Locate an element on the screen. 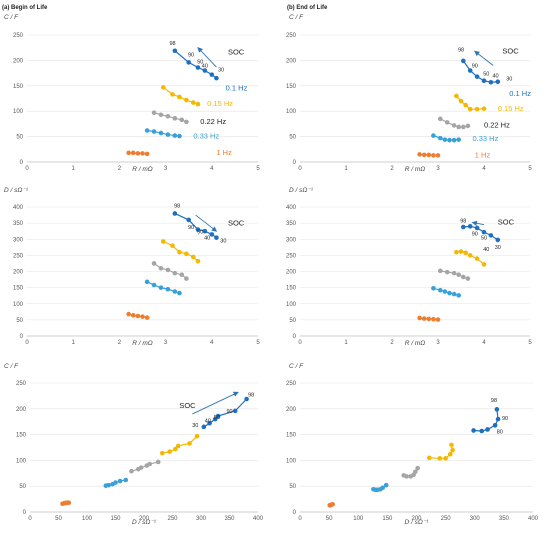 The image size is (550, 535). x-tick-label: 50 is located at coordinates (58, 519).